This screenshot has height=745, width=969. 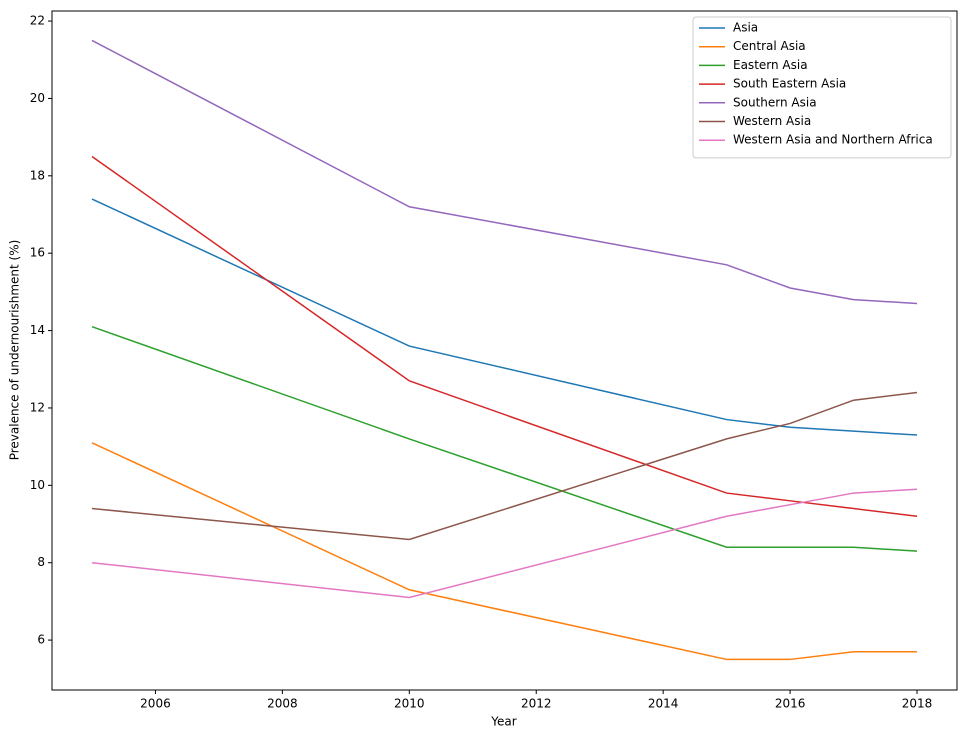 What do you see at coordinates (41, 562) in the screenshot?
I see `y-tick-label: 8` at bounding box center [41, 562].